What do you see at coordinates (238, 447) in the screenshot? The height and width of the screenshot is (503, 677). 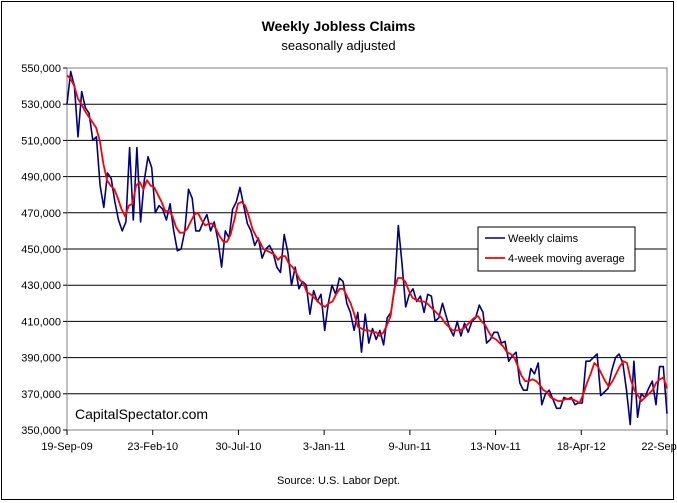 I see `x-tick-label: 30-Jul-10` at bounding box center [238, 447].